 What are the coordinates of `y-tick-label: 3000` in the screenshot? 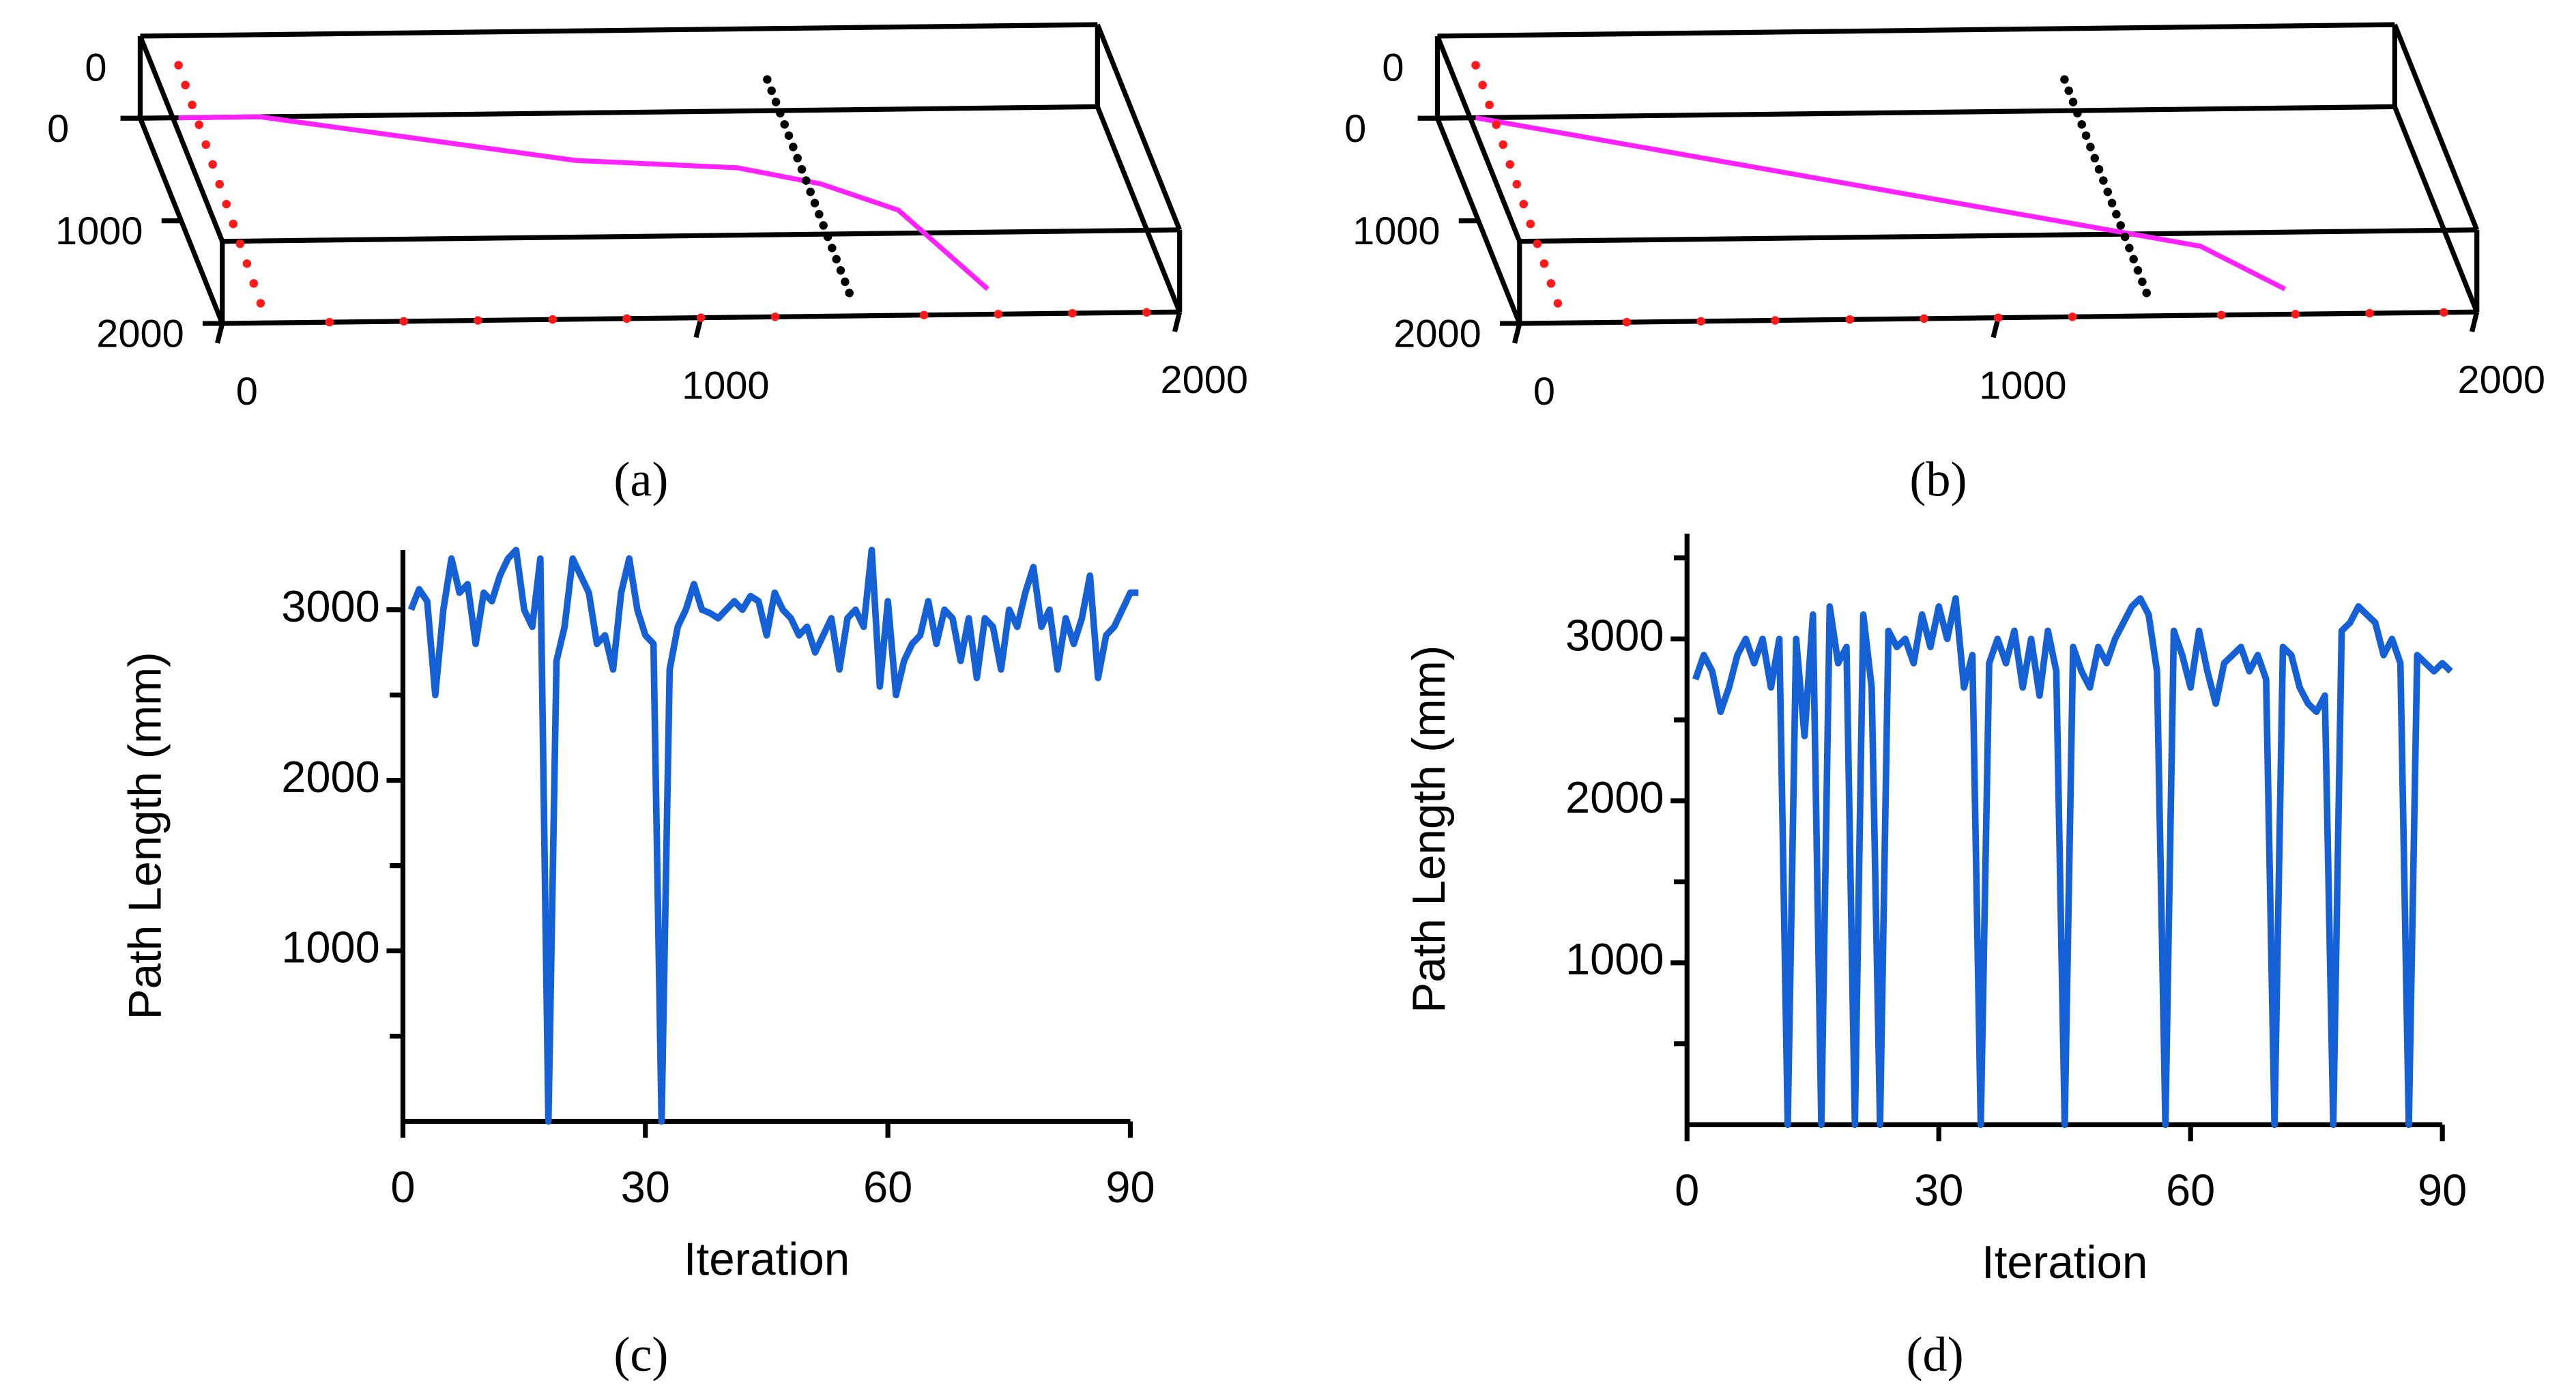 It's located at (1614, 635).